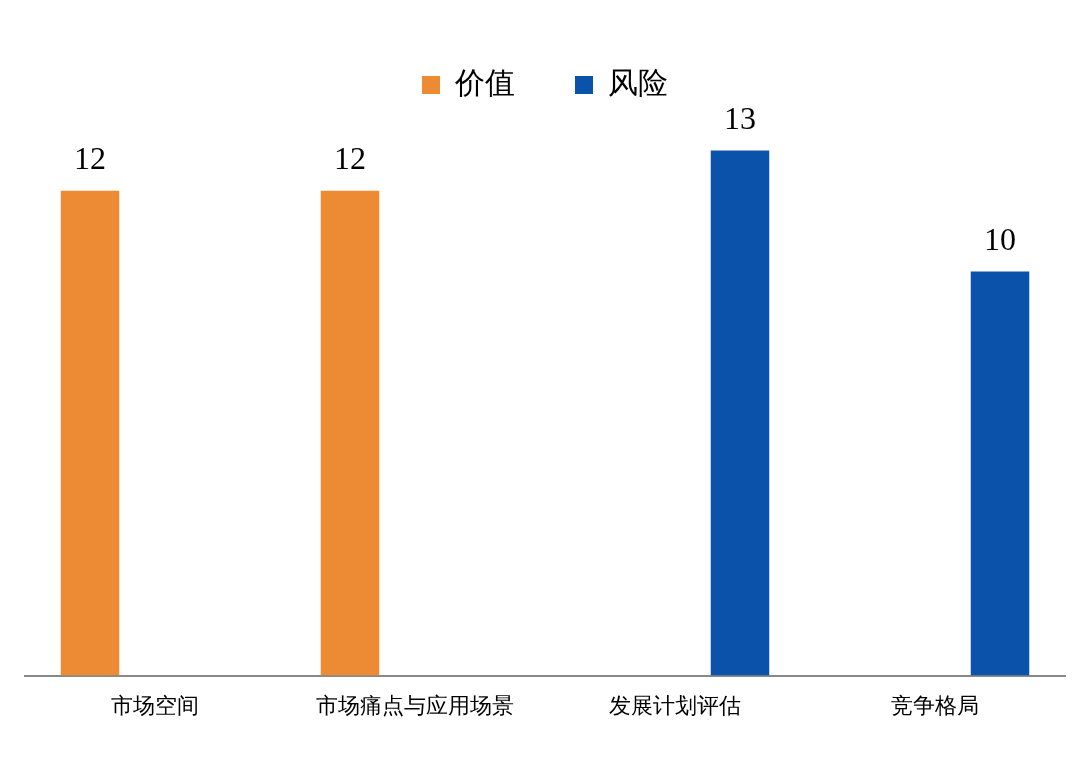 This screenshot has height=768, width=1080. What do you see at coordinates (484, 82) in the screenshot?
I see `legend-label: 价值` at bounding box center [484, 82].